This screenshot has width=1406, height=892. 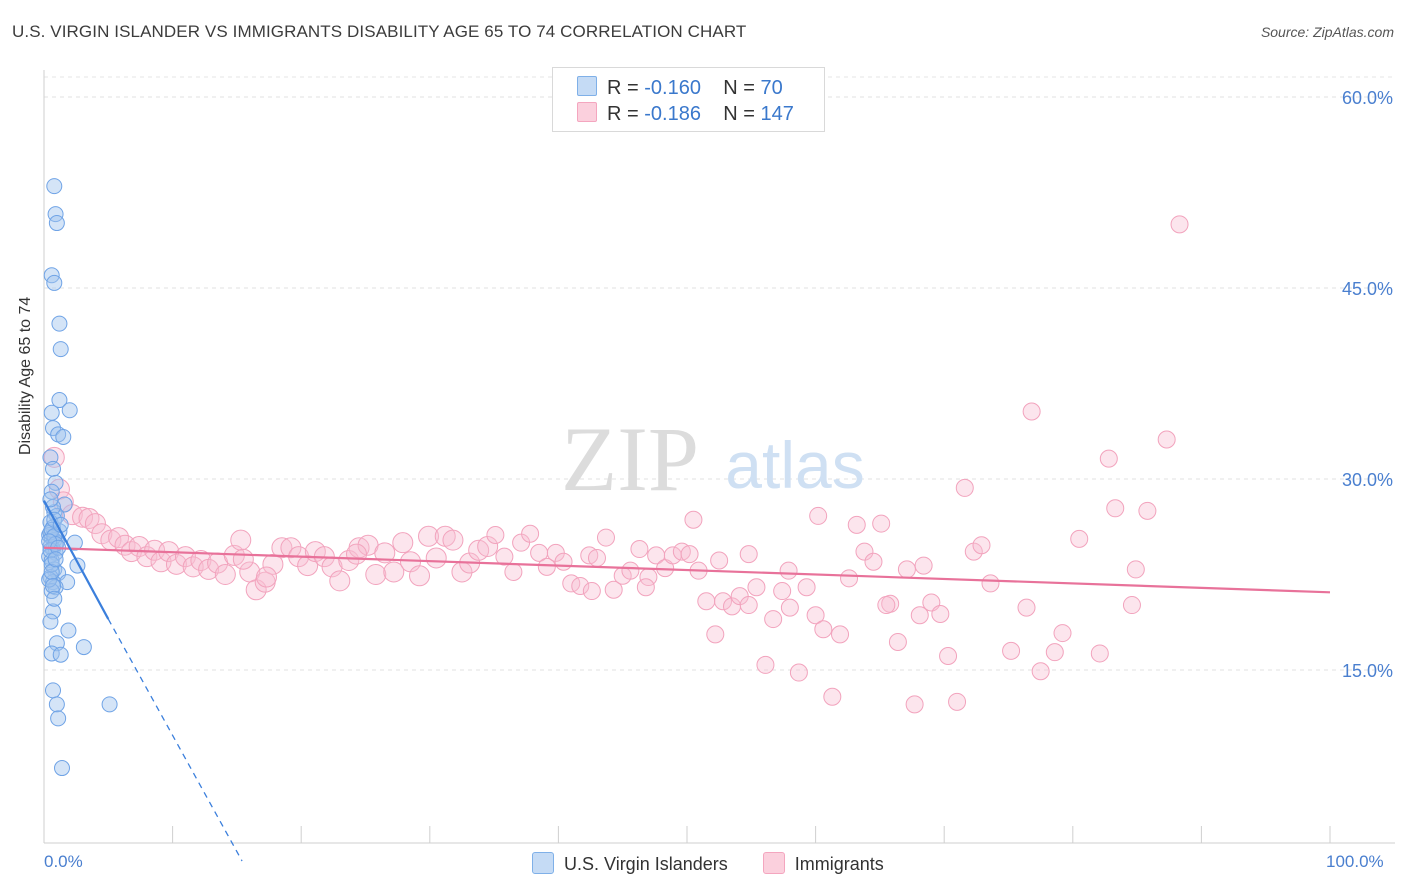 What do you see at coordinates (672, 114) in the screenshot?
I see `r-value: -0.186` at bounding box center [672, 114].